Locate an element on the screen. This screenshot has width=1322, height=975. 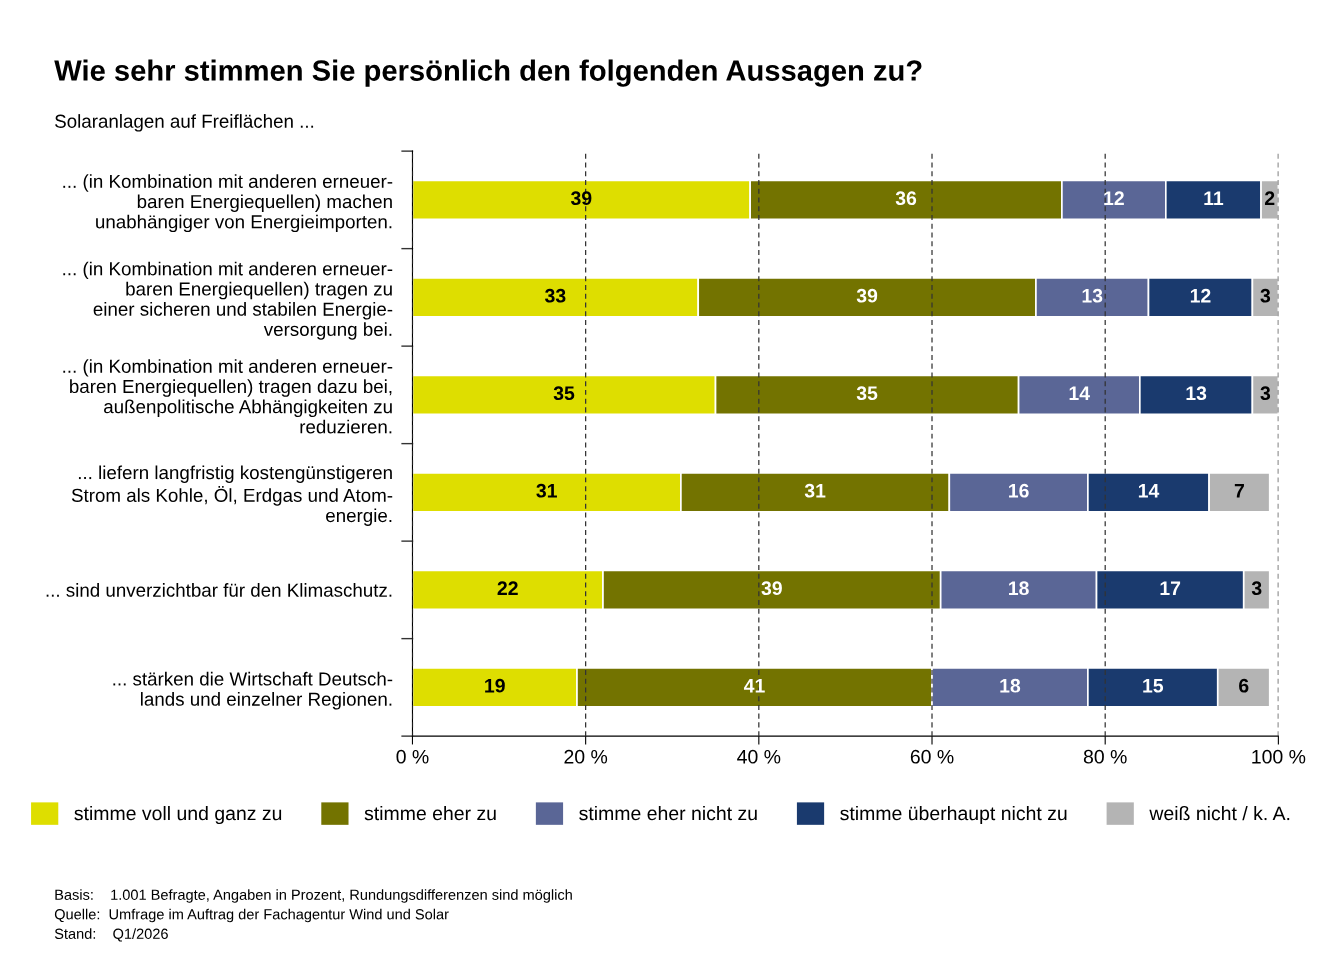
text: Stand: Q1/2026 is located at coordinates (111, 935).